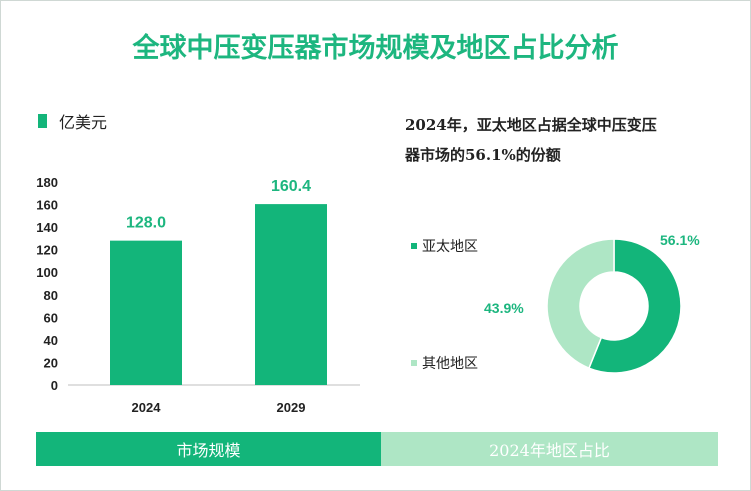 This screenshot has width=751, height=491. What do you see at coordinates (47, 250) in the screenshot?
I see `y-tick-label-6: 120` at bounding box center [47, 250].